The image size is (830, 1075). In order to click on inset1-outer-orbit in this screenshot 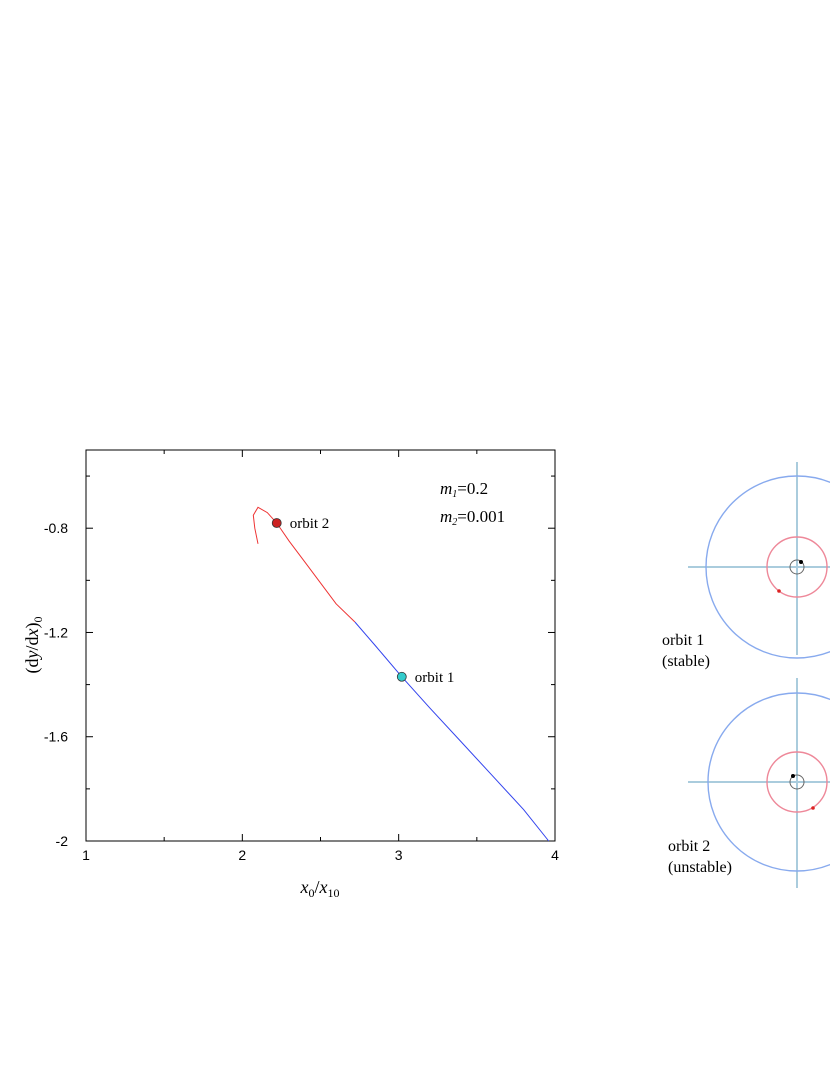, I will do `click(767, 567)`.